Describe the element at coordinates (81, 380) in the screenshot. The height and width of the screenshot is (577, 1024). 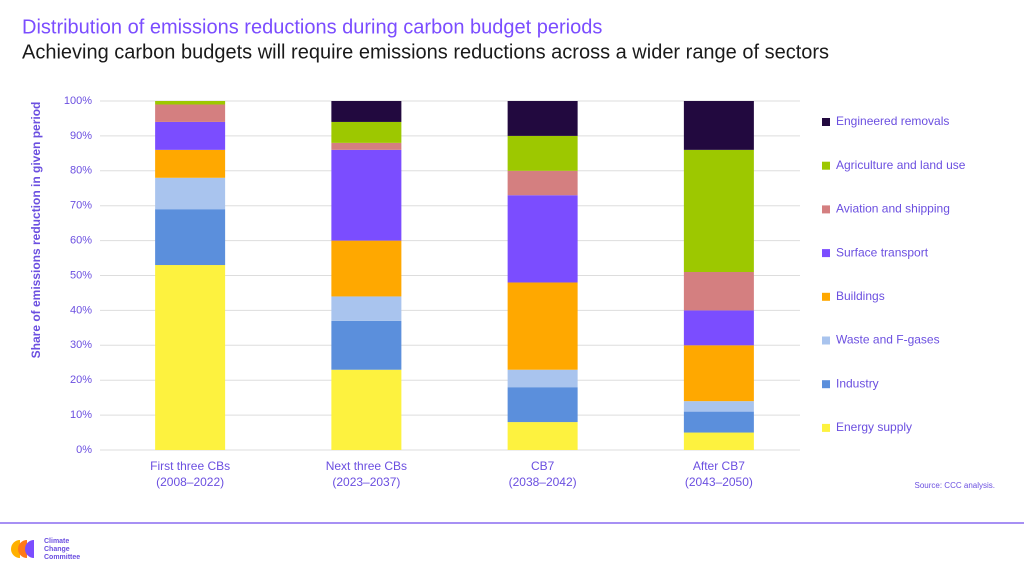
I see `y-tick-label: 20%` at that location.